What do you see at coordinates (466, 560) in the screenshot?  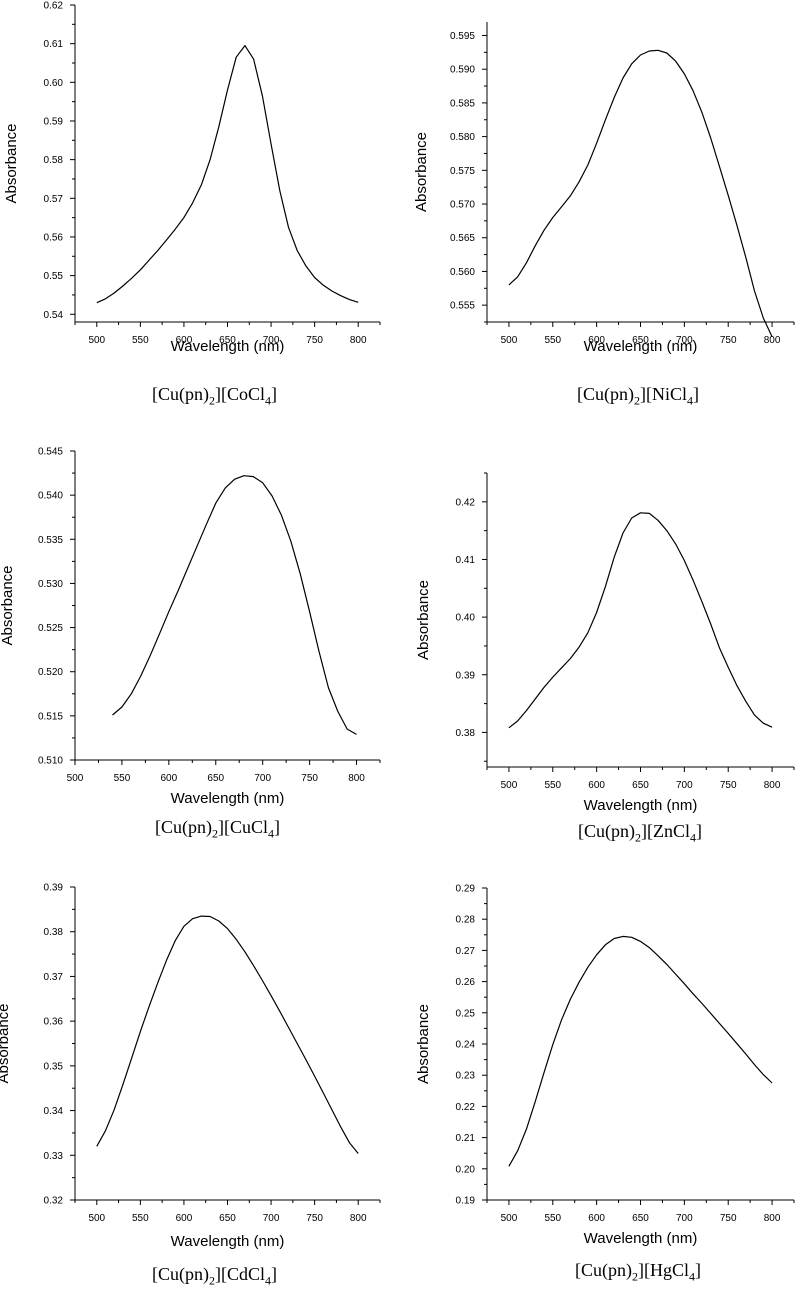 I see `y-tick-label: 0.41` at bounding box center [466, 560].